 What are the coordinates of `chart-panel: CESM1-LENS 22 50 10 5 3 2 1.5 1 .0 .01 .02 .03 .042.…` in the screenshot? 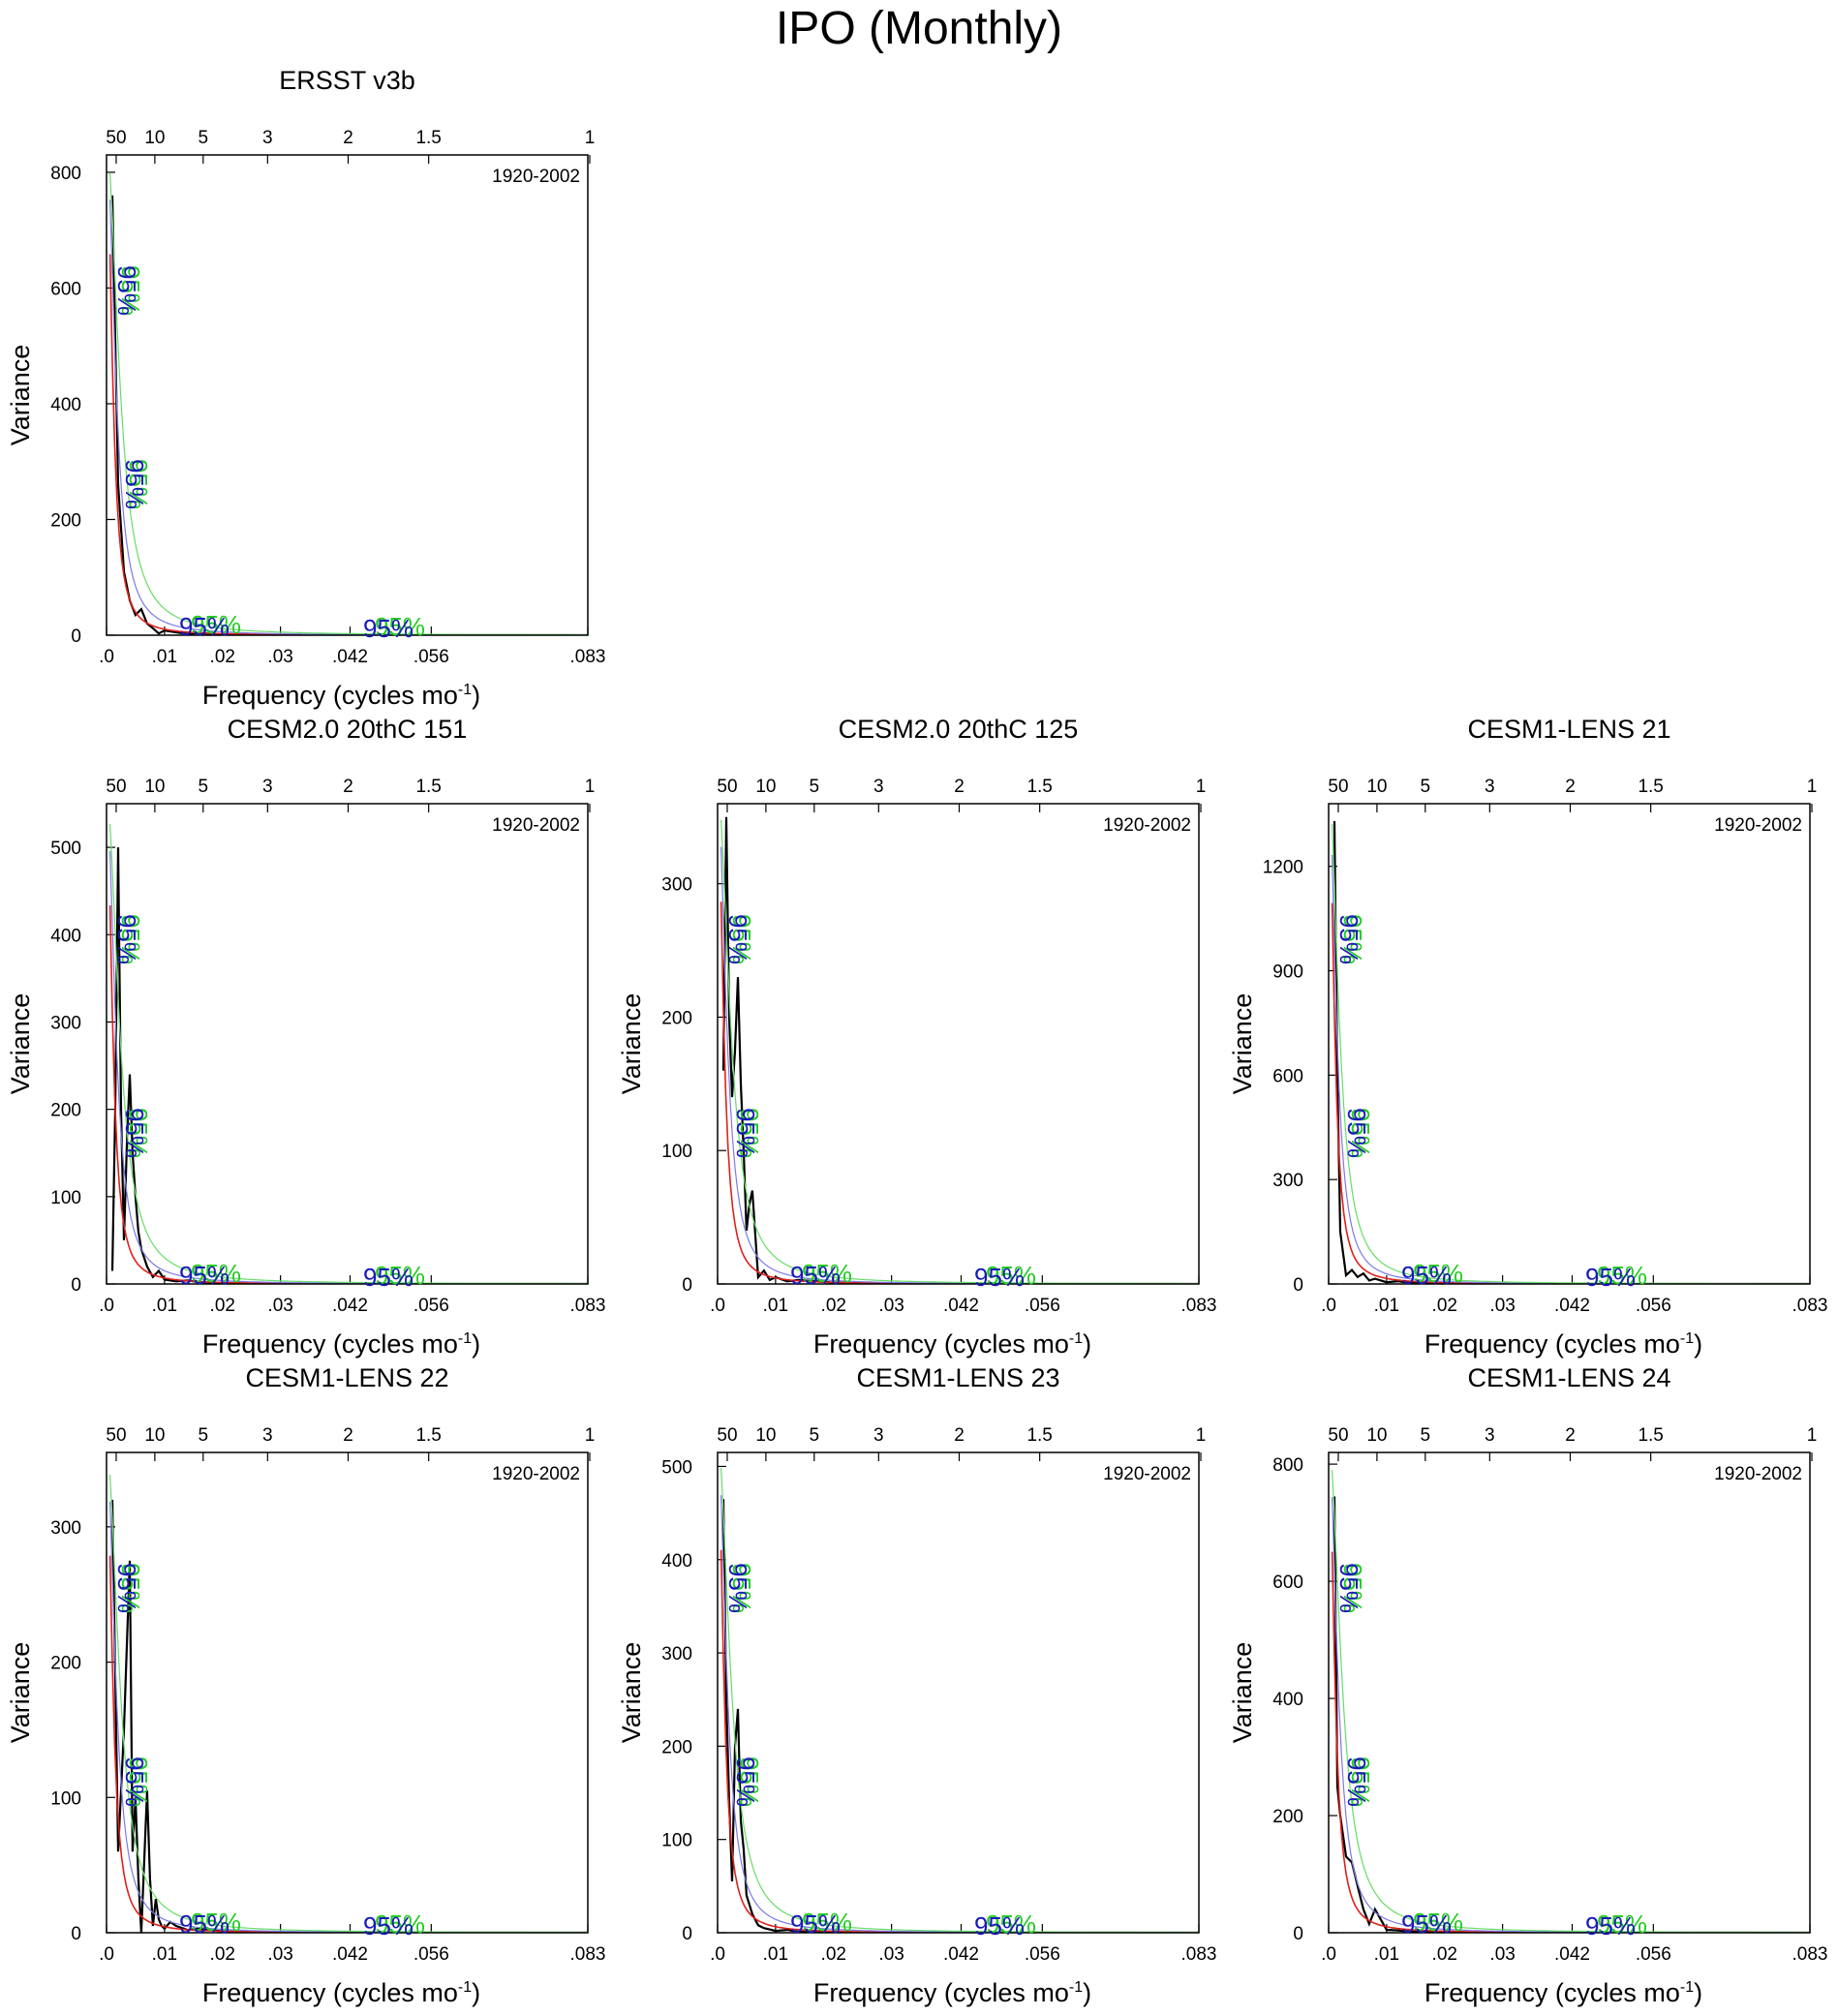 It's located at (305, 1685).